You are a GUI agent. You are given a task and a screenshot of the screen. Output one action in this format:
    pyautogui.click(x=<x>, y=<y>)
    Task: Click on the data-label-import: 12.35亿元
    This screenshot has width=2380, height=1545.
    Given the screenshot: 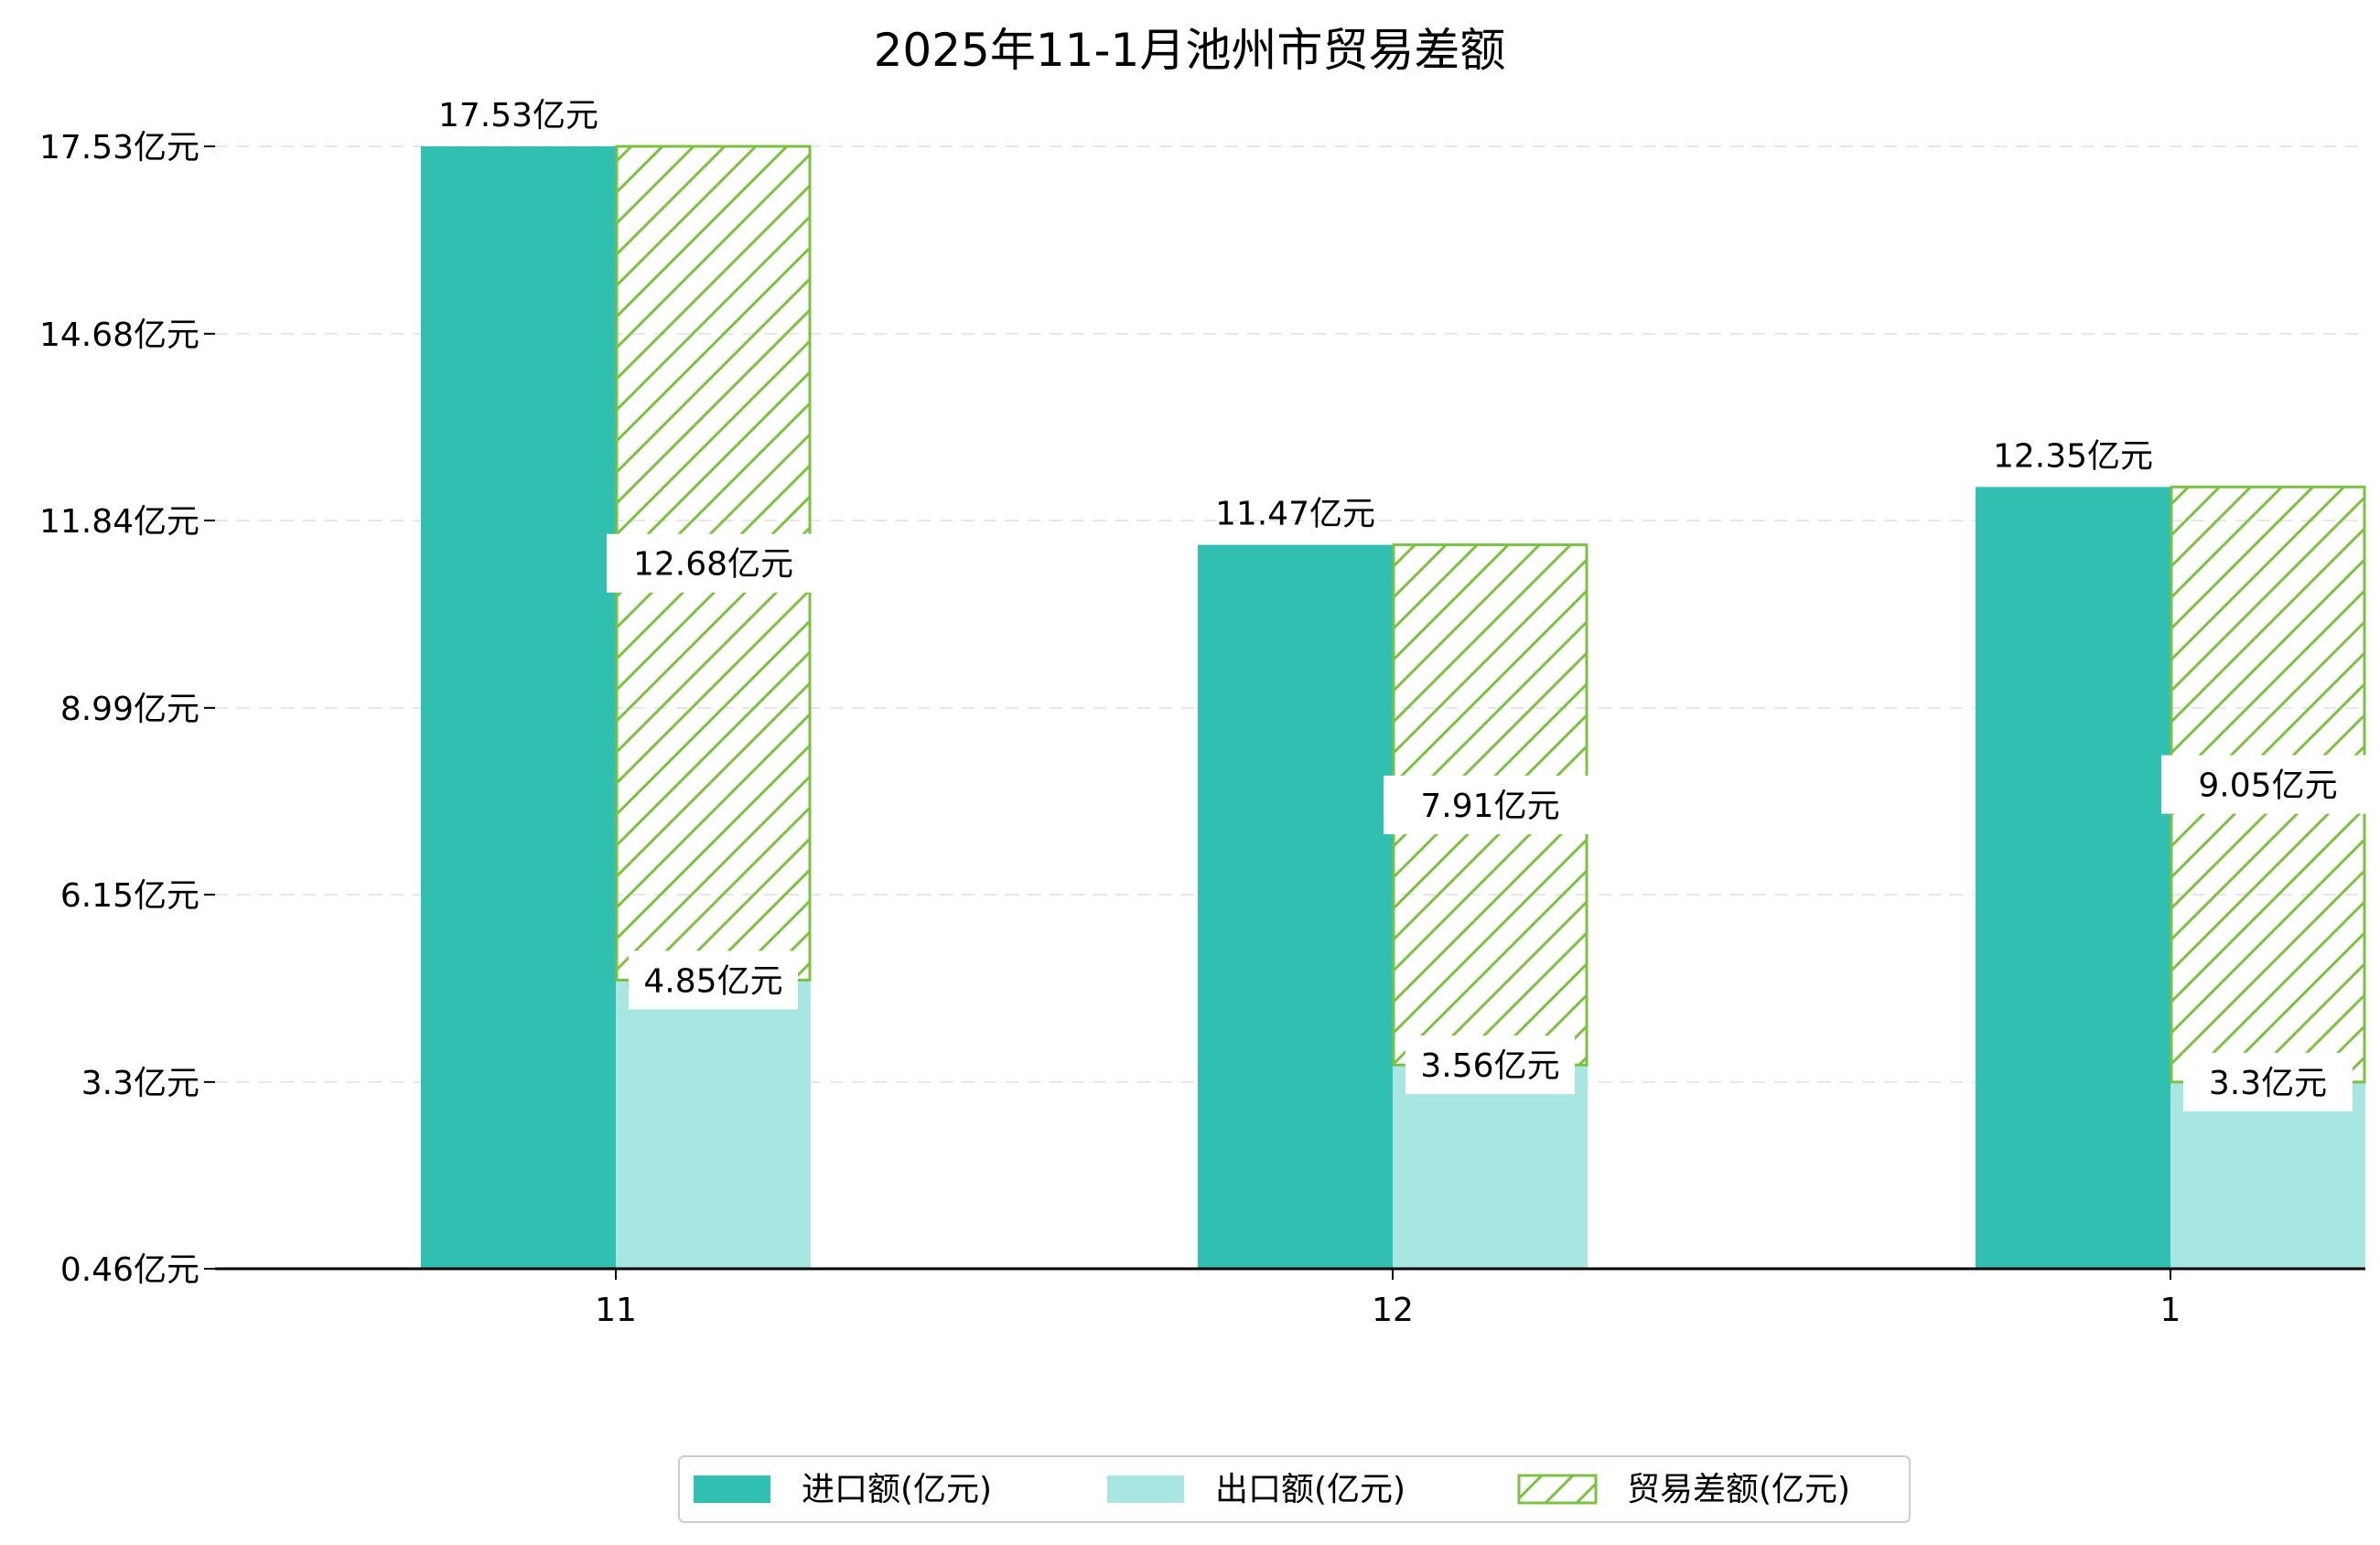 What is the action you would take?
    pyautogui.click(x=2073, y=456)
    